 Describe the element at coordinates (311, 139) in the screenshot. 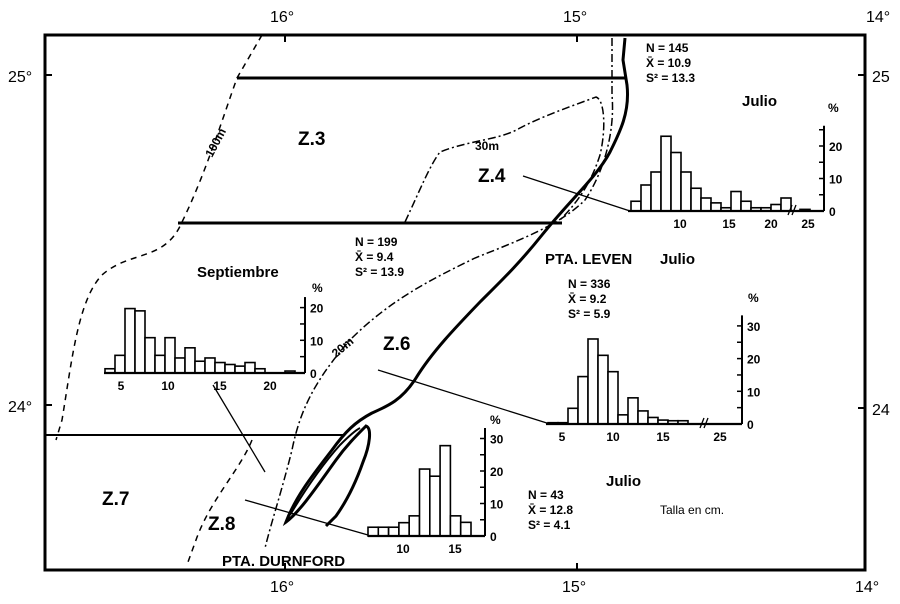

I see `zone-label-z3: Z.3` at that location.